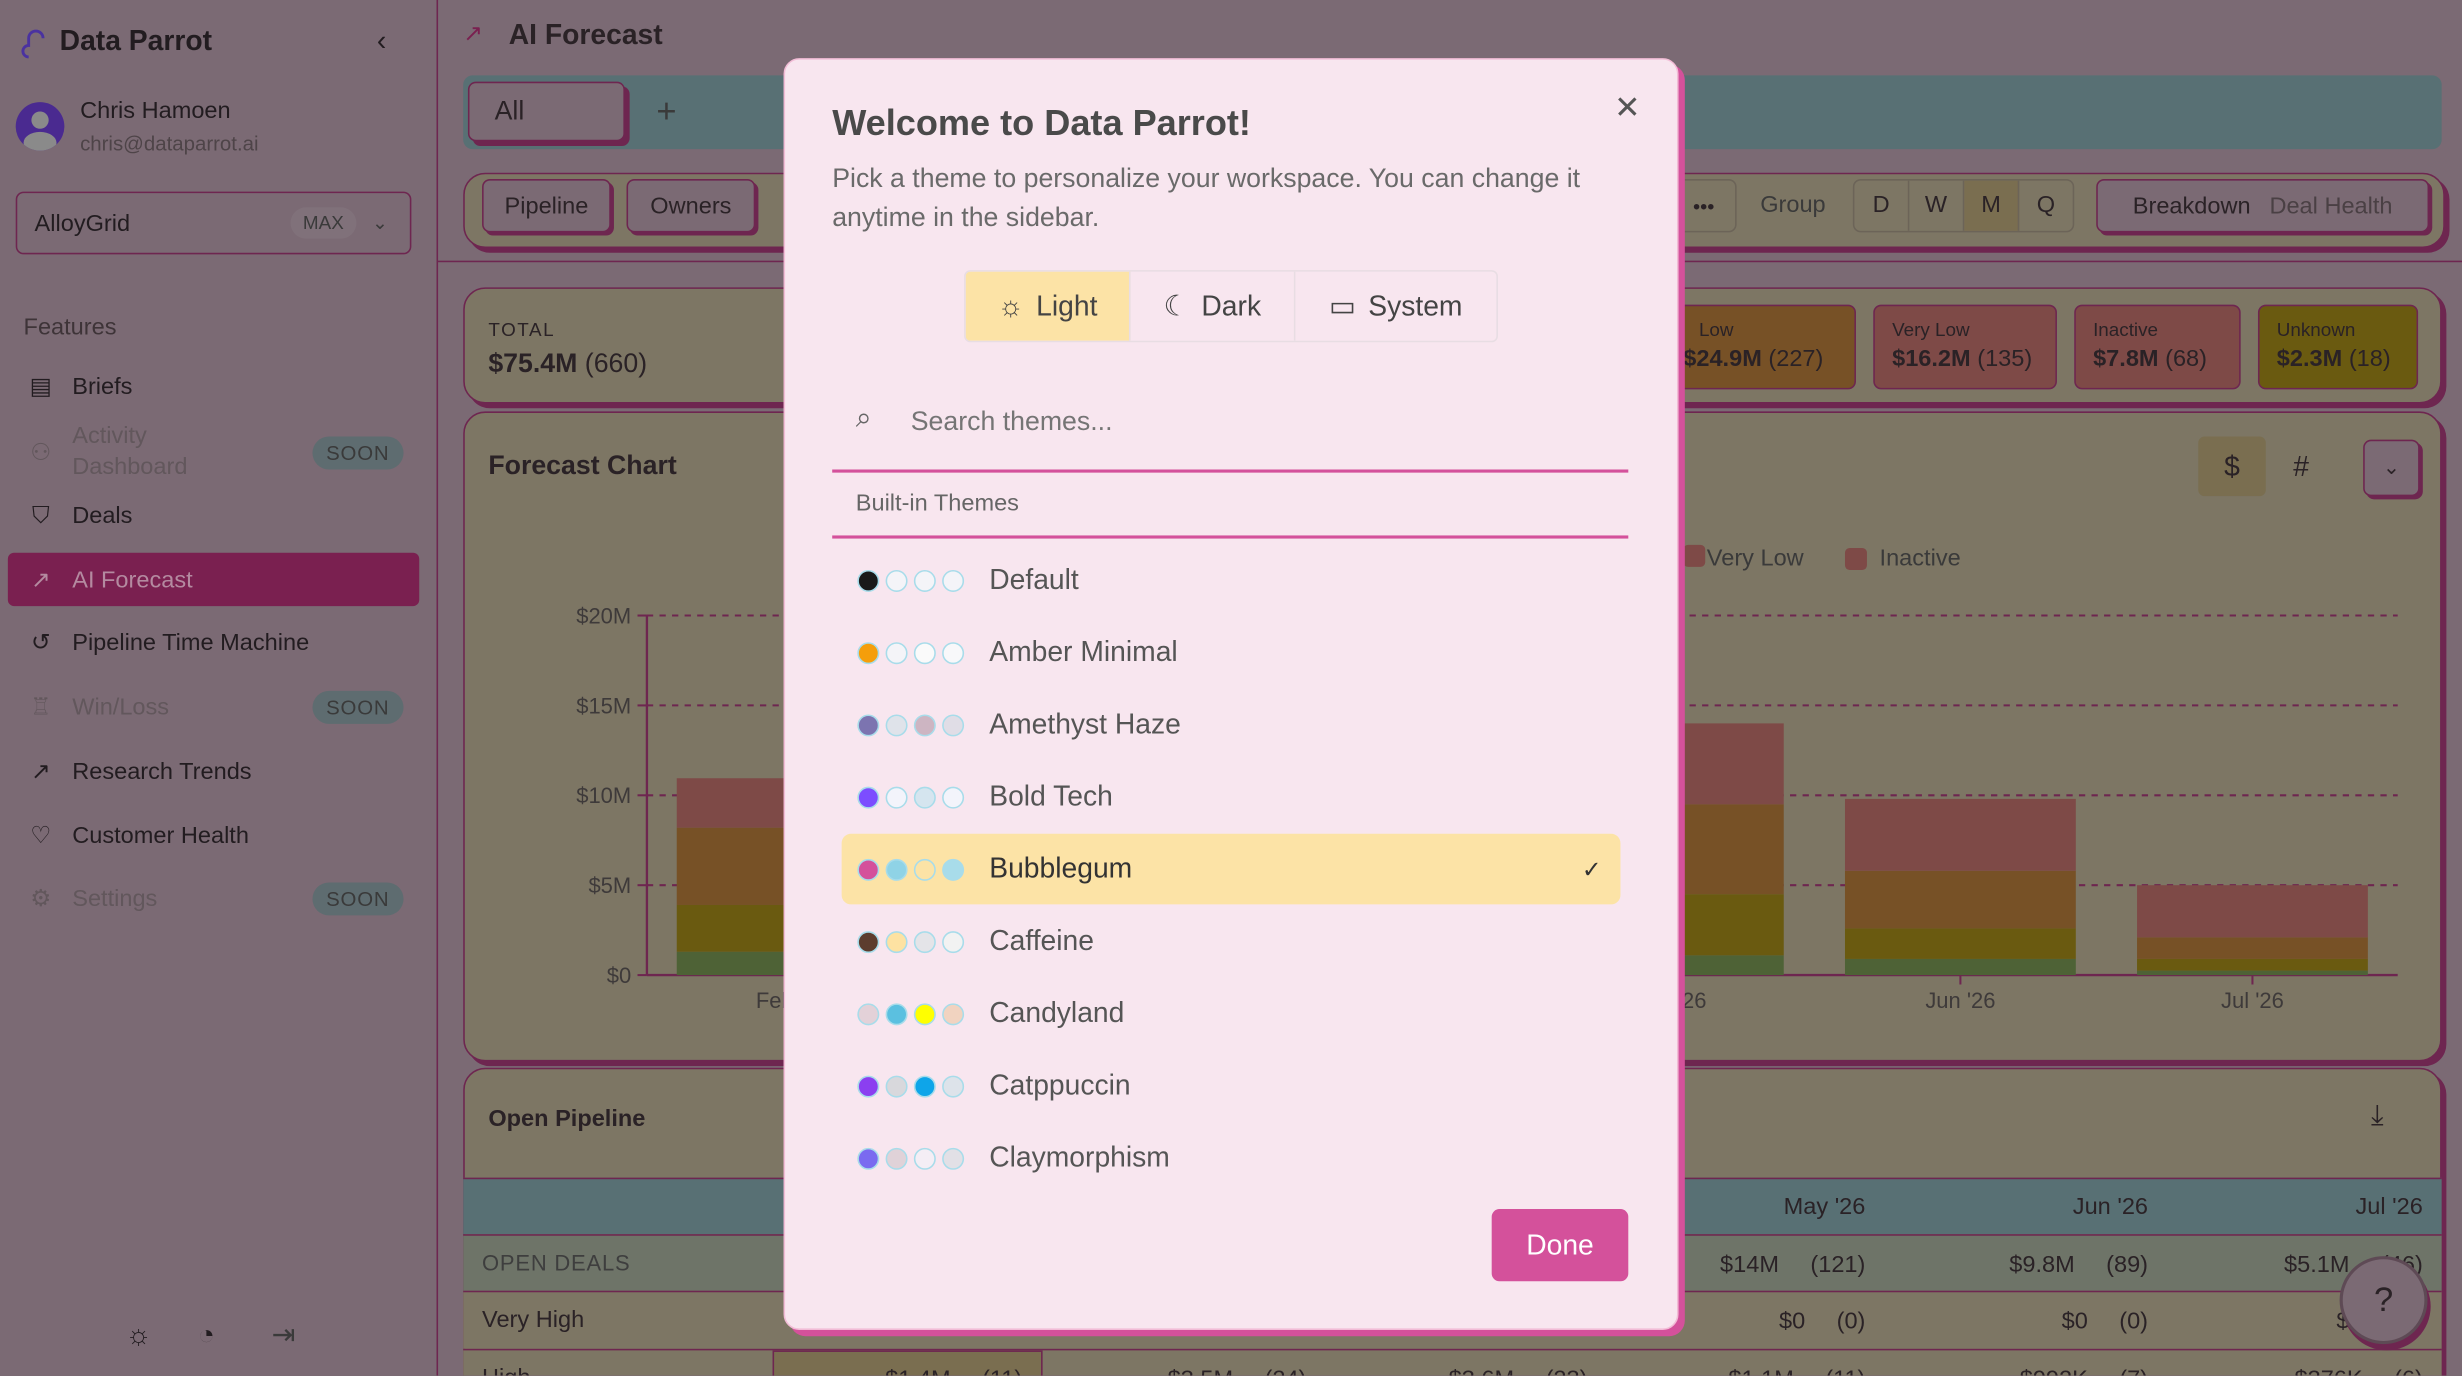 Image resolution: width=2462 pixels, height=1376 pixels. What do you see at coordinates (1745, 1264) in the screenshot?
I see `table-cell: $14M (121)` at bounding box center [1745, 1264].